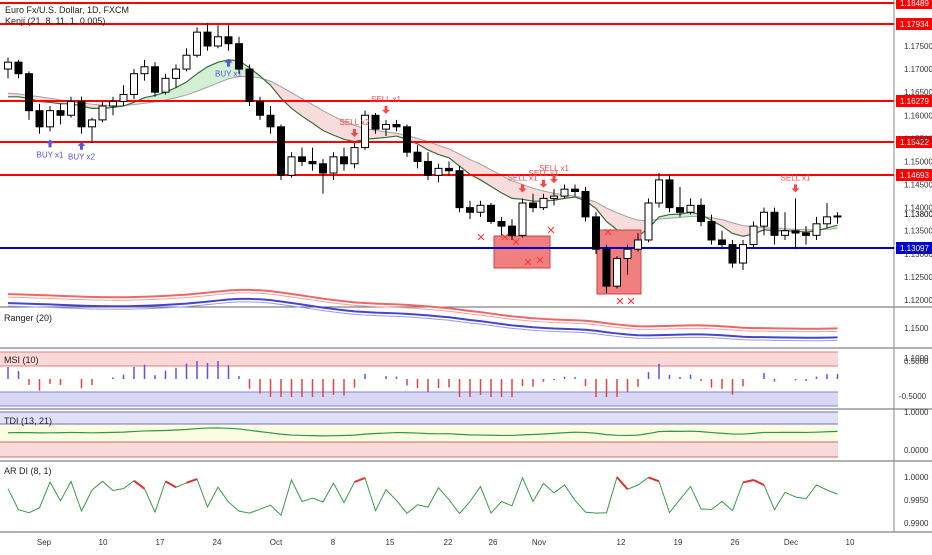 Image resolution: width=932 pixels, height=555 pixels. I want to click on tdi-pane: TDI (13, 21) 1.0000 0.0000, so click(464, 433).